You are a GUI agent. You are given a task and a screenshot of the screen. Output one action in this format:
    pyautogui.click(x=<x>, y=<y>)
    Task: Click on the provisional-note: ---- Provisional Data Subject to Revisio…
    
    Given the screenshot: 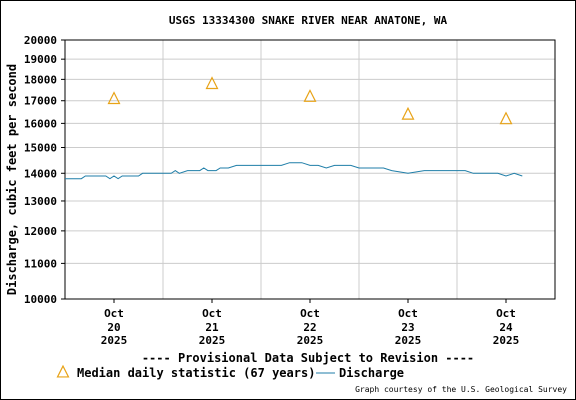 What is the action you would take?
    pyautogui.click(x=308, y=358)
    